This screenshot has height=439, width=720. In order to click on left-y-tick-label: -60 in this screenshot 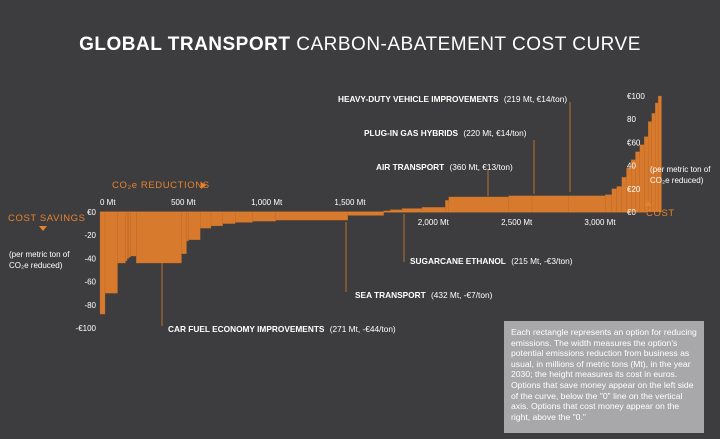, I will do `click(90, 282)`.